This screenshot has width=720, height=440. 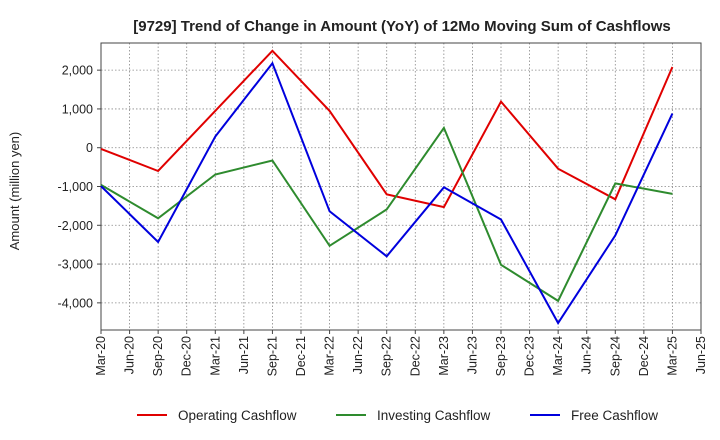 I want to click on x-tick-label: Dec-20, so click(x=187, y=356).